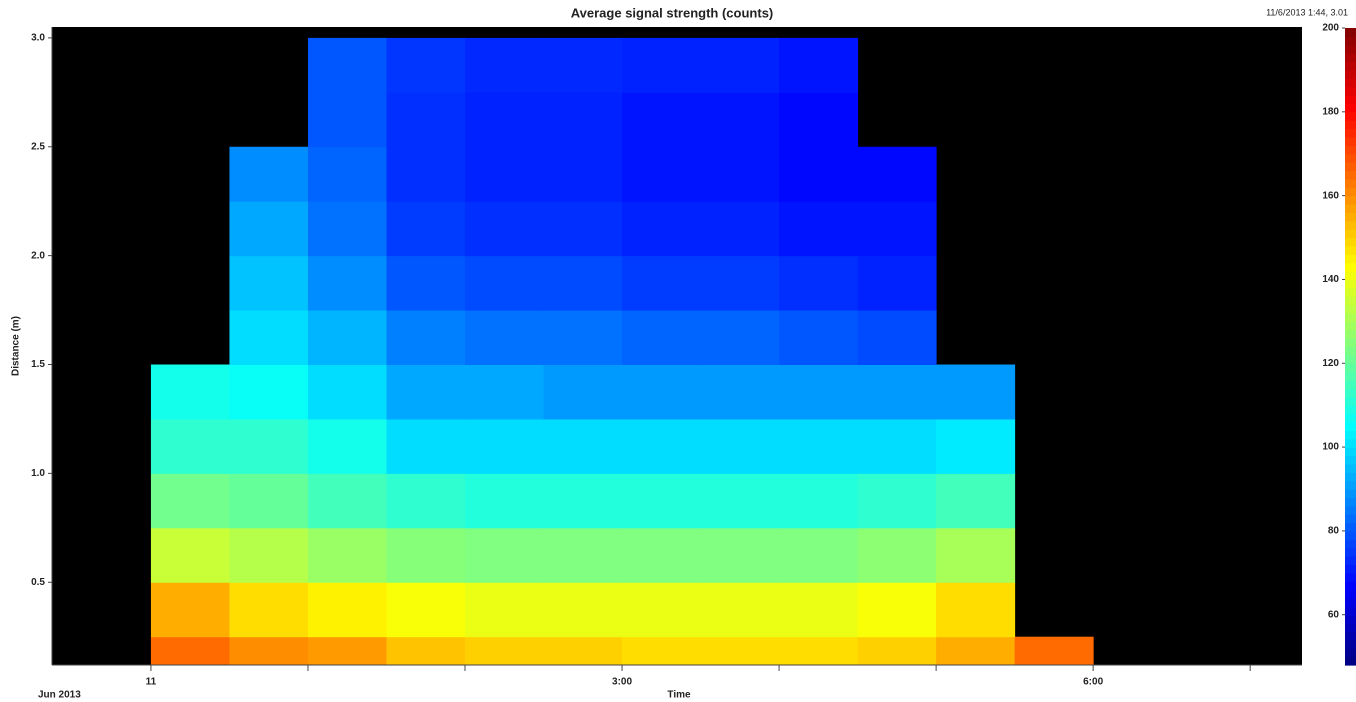  Describe the element at coordinates (1330, 279) in the screenshot. I see `colorbar-tick-label: 140` at that location.